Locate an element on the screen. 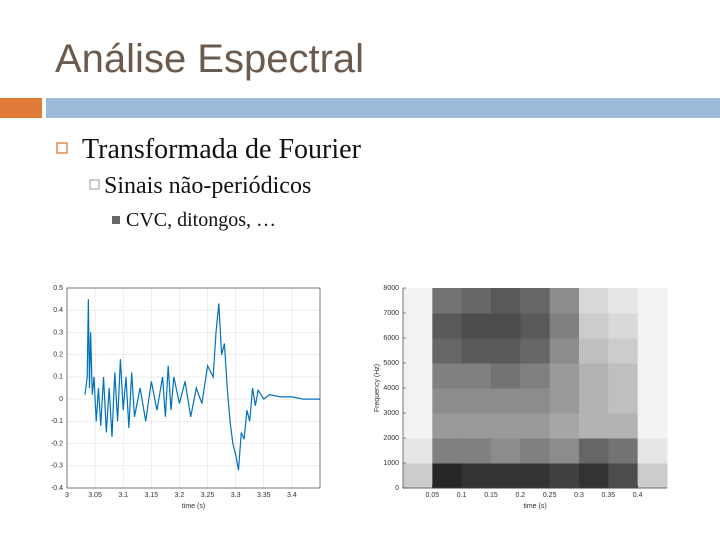 Image resolution: width=720 pixels, height=540 pixels. header-bar is located at coordinates (383, 108).